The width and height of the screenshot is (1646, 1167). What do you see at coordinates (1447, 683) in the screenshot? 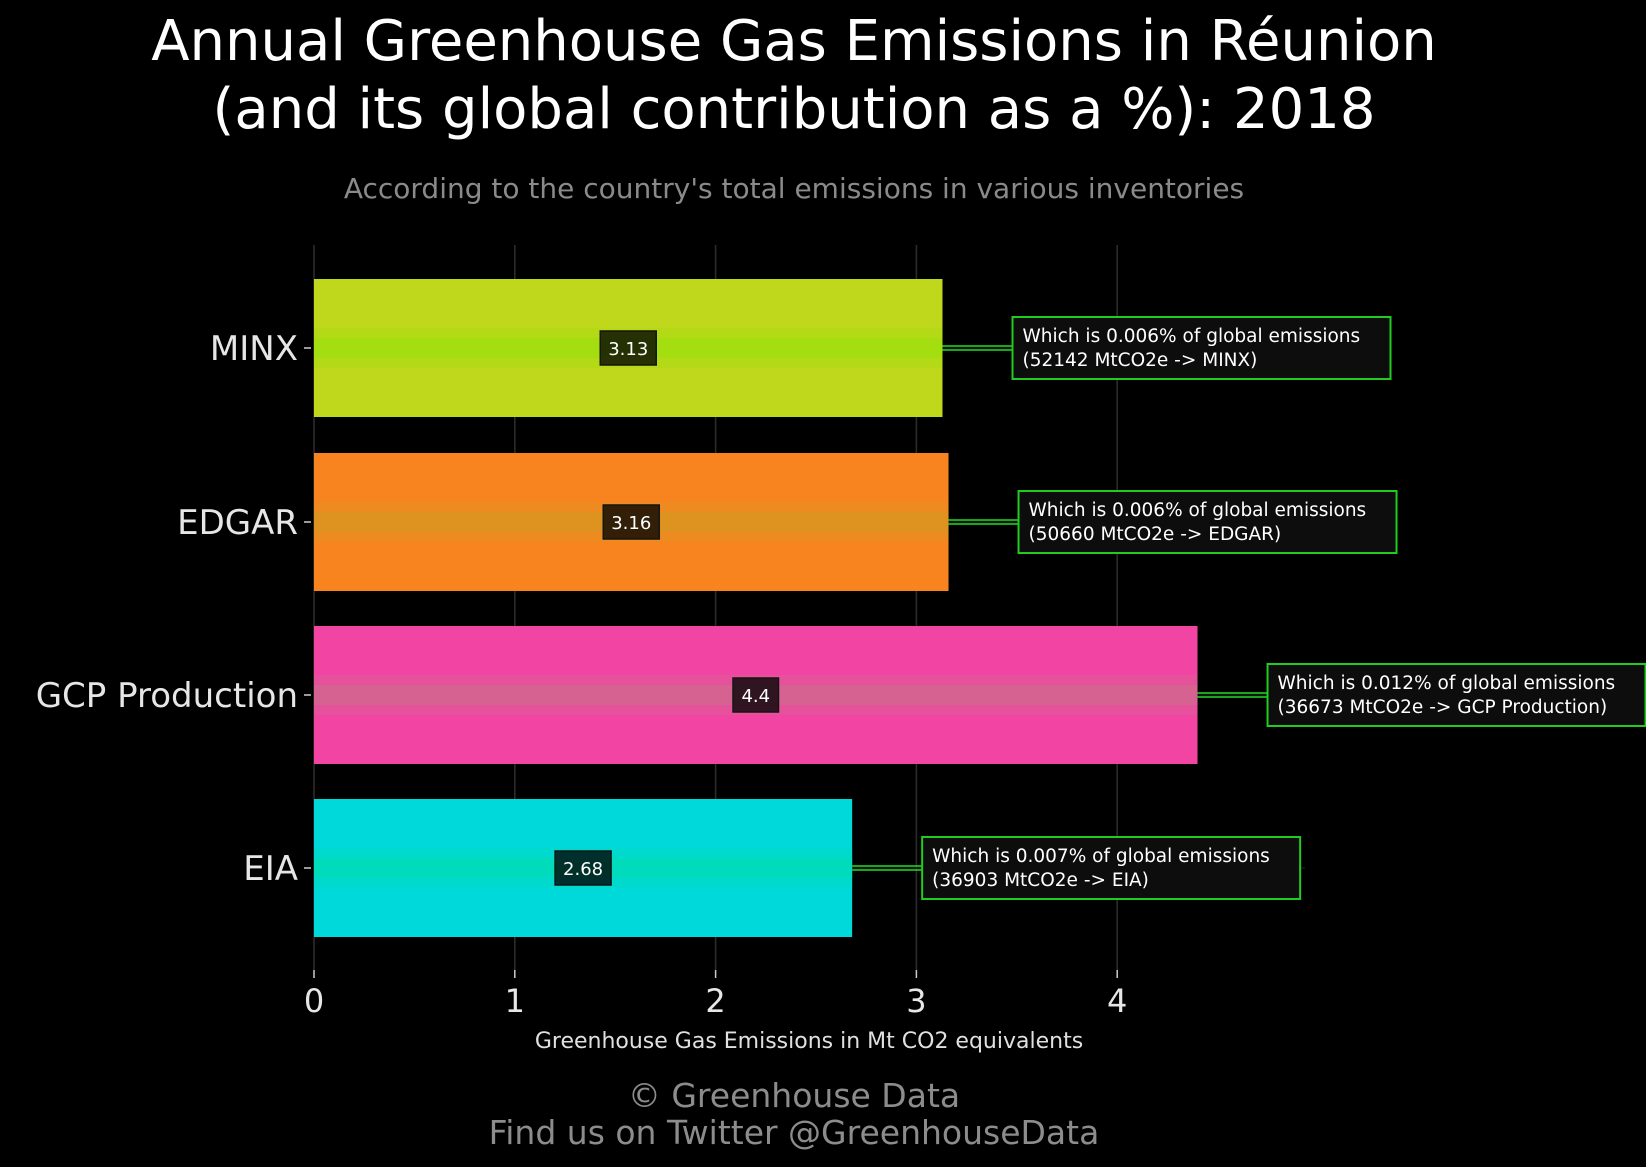
I see `annotation-line-1: Which is 0.012% of global emissions` at bounding box center [1447, 683].